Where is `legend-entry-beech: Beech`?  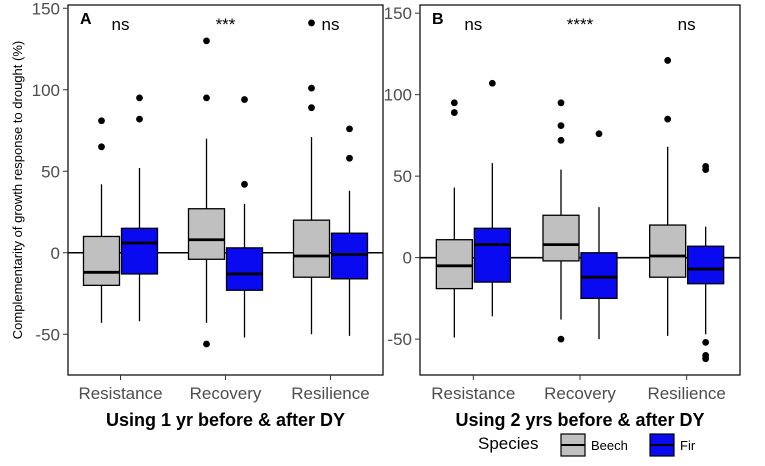
legend-entry-beech: Beech is located at coordinates (594, 445).